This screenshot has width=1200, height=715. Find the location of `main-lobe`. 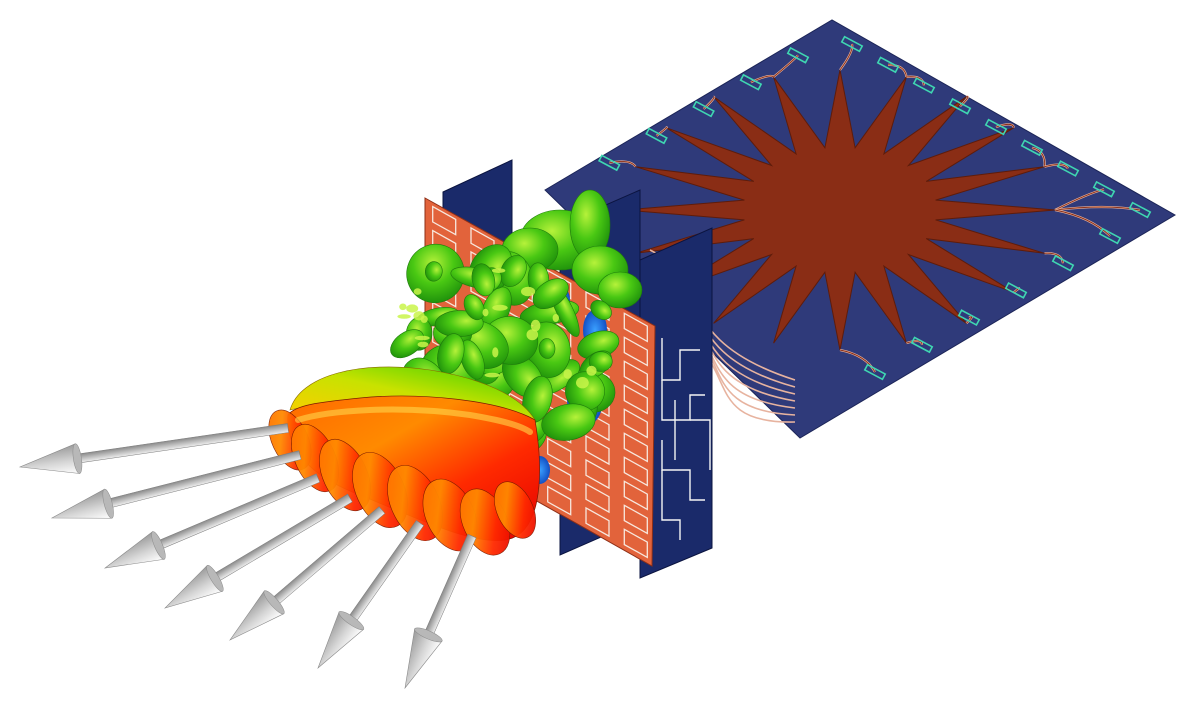

main-lobe is located at coordinates (404, 461).